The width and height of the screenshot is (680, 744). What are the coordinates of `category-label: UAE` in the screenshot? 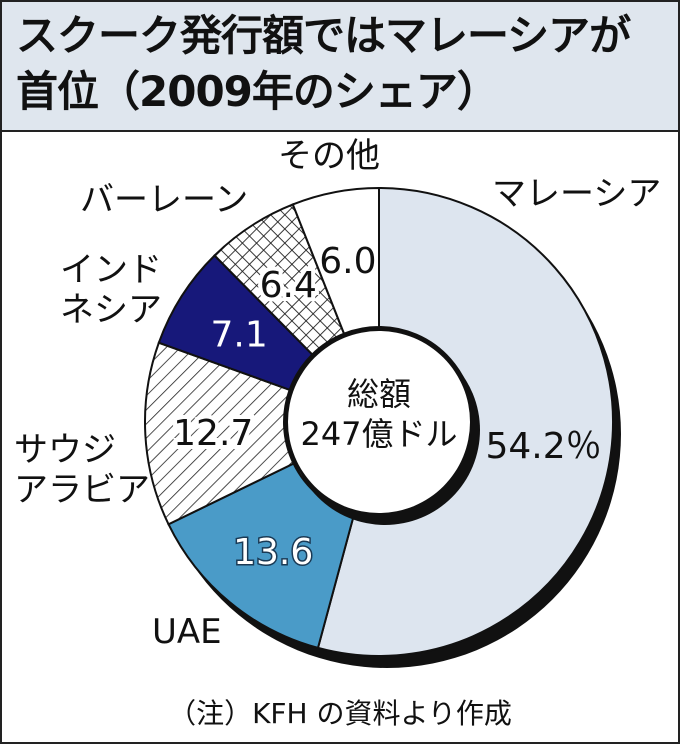 It's located at (187, 632).